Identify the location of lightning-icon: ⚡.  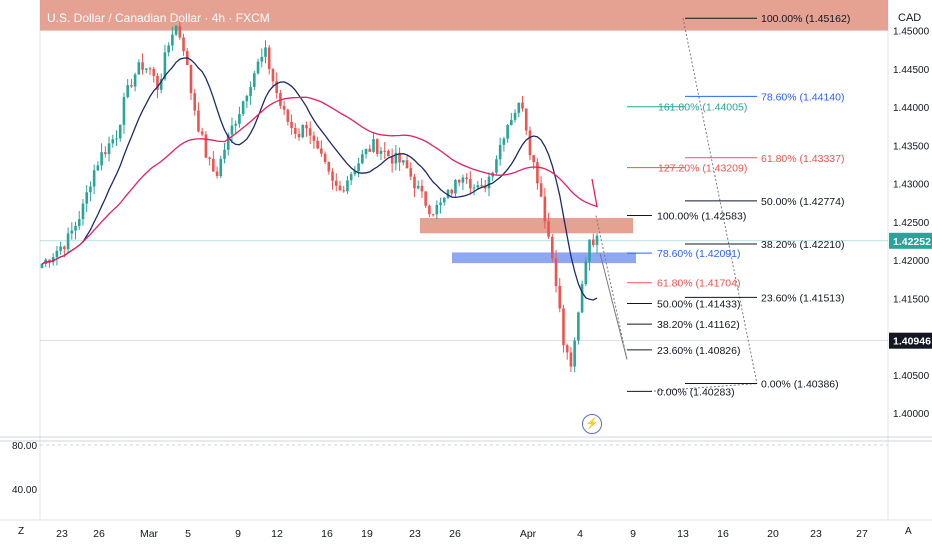
(592, 424).